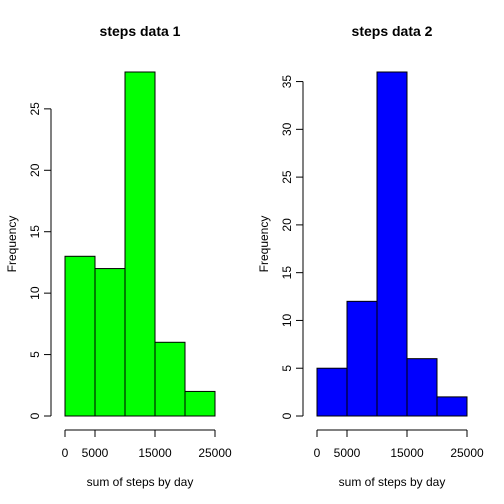  What do you see at coordinates (392, 31) in the screenshot?
I see `chart-title: steps data 2` at bounding box center [392, 31].